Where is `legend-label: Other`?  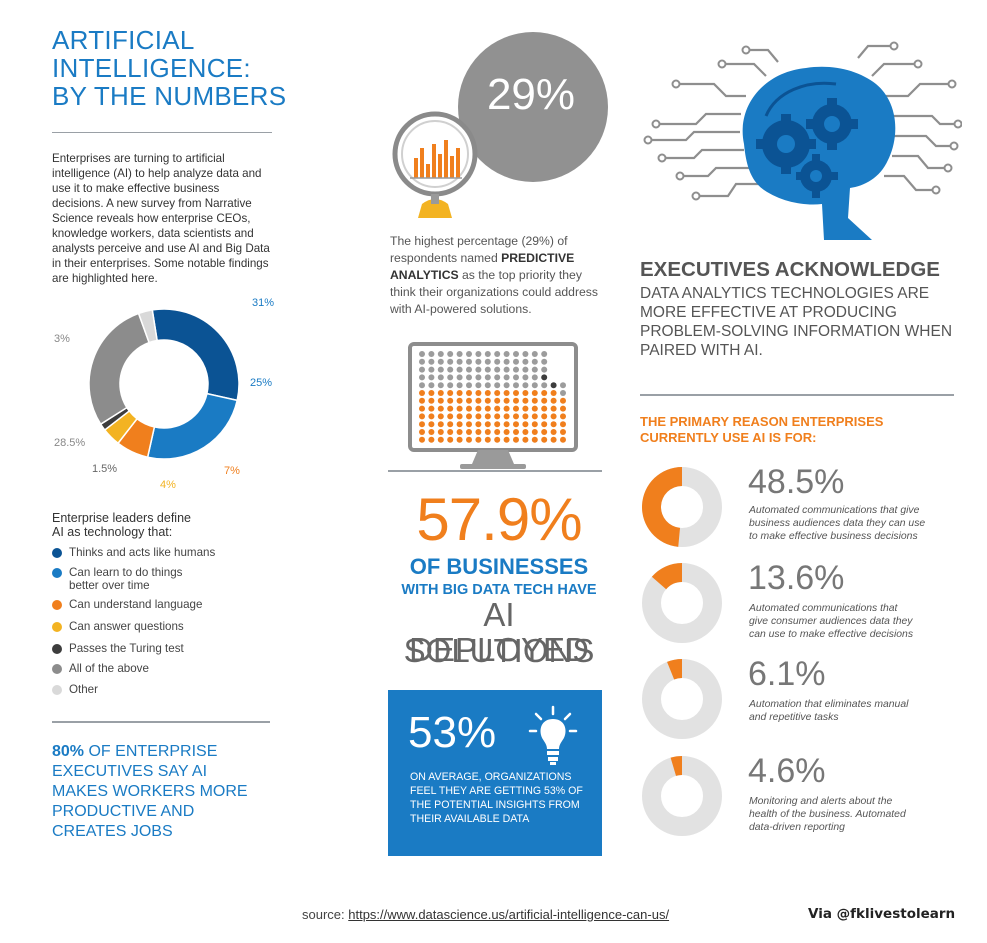
legend-label: Other is located at coordinates (83, 689).